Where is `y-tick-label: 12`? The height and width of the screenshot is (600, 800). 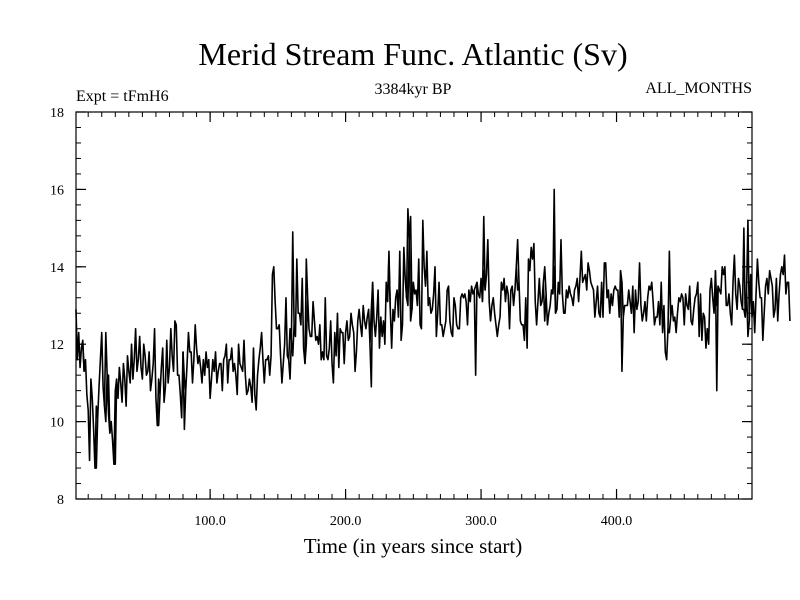 y-tick-label: 12 is located at coordinates (57, 345).